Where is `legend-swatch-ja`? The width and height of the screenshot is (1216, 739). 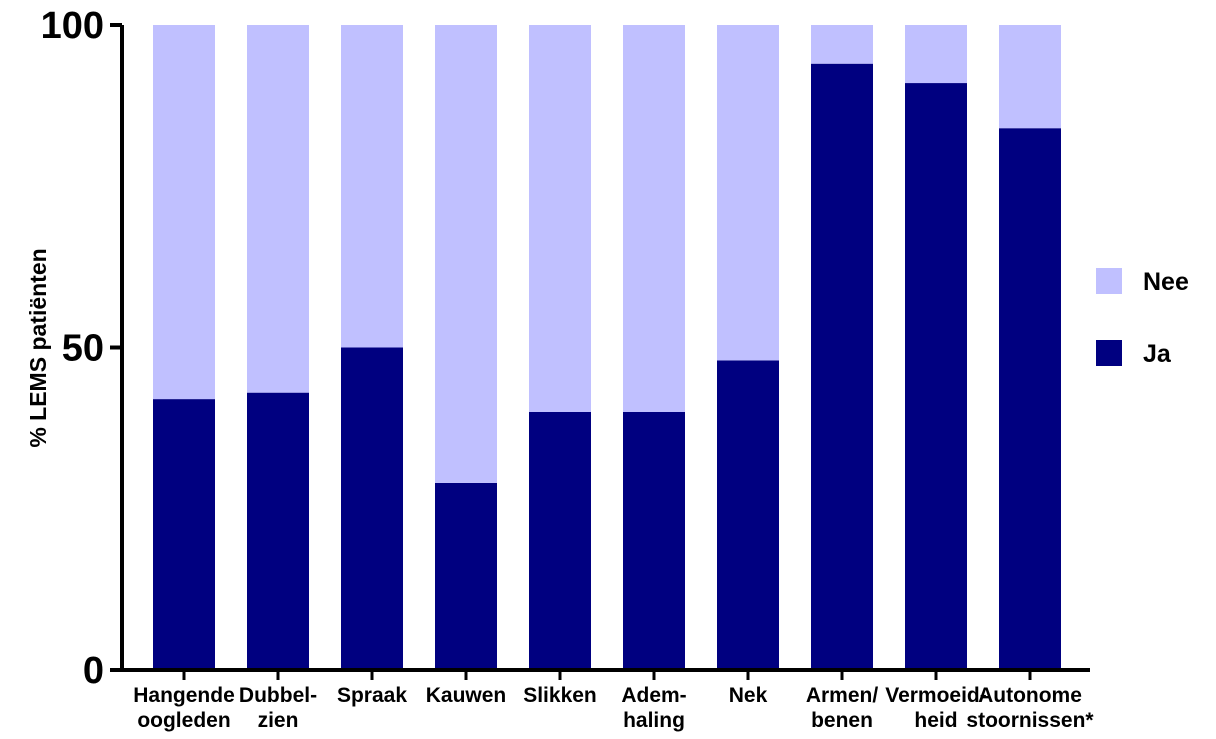
legend-swatch-ja is located at coordinates (1109, 353).